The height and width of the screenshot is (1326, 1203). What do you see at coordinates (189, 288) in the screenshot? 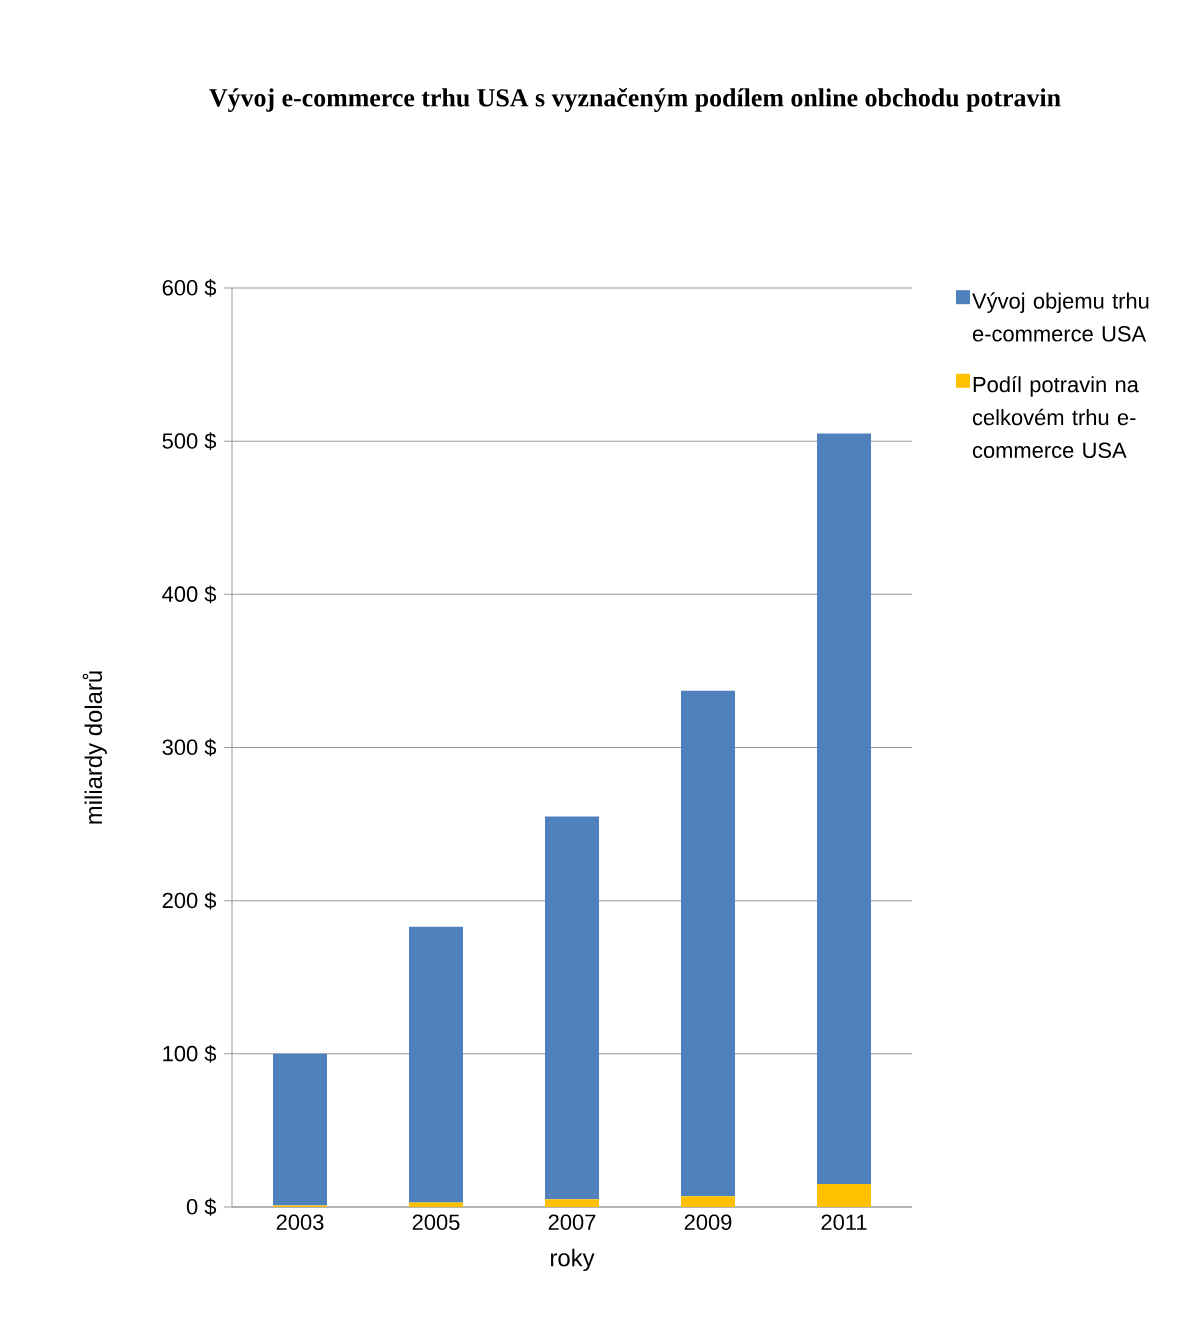
I see `y-tick-label: 600 $` at bounding box center [189, 288].